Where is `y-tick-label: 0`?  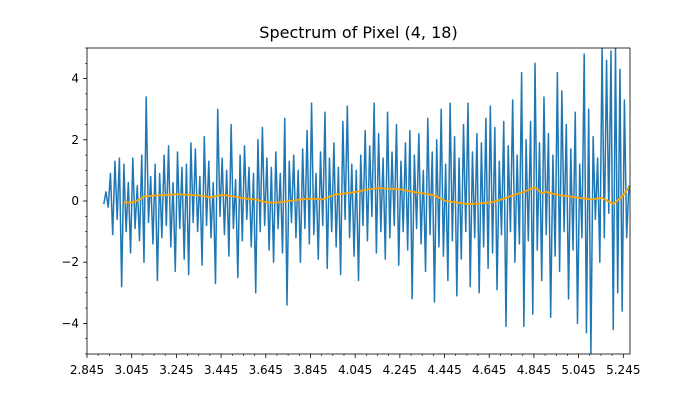
y-tick-label: 0 is located at coordinates (75, 201).